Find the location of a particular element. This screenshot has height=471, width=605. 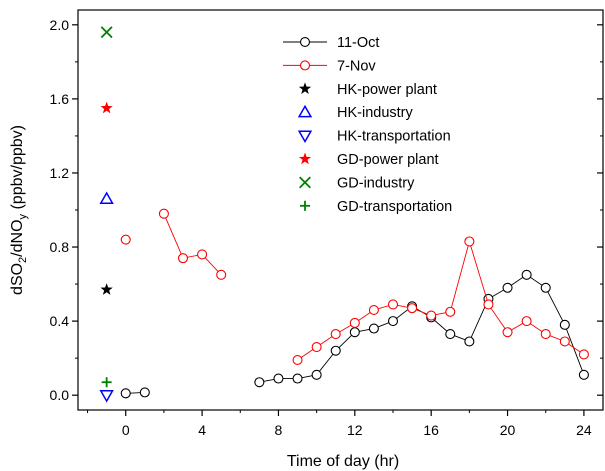

series-gd-transportation is located at coordinates (106, 382).